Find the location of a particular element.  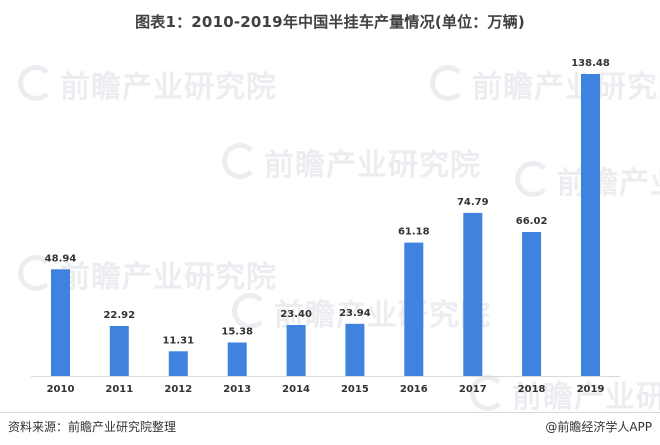

data-label-2010: 48.94 is located at coordinates (61, 258).